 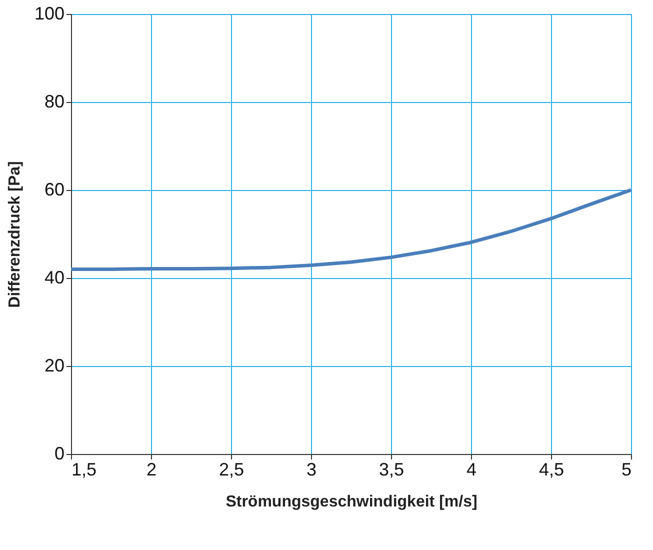 What do you see at coordinates (352, 502) in the screenshot?
I see `x-axis-title: Strömungsgeschwindigkeit [m/s]` at bounding box center [352, 502].